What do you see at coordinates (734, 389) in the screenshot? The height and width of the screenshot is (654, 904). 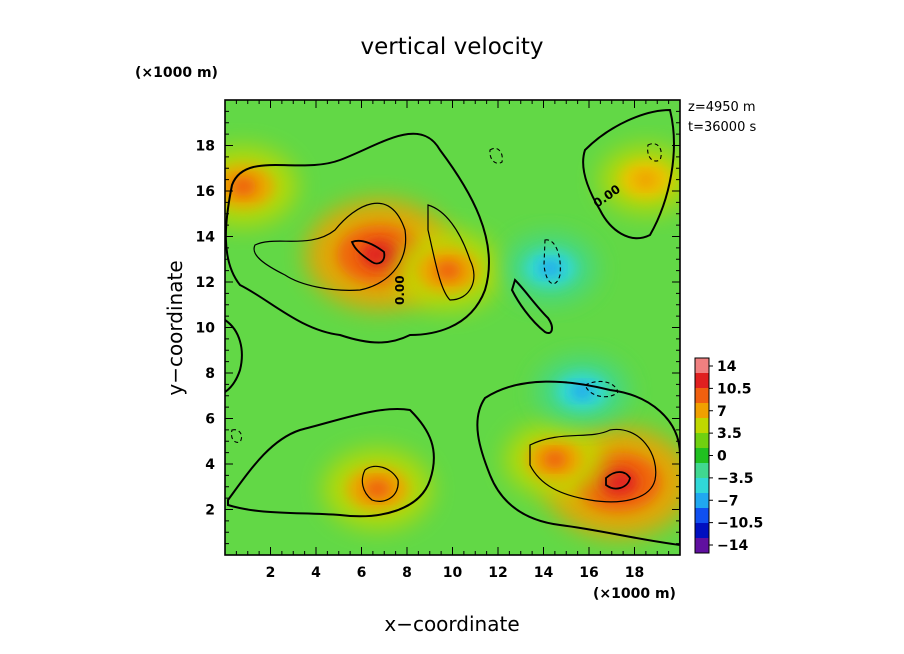 I see `colorbar-label: 10.5` at bounding box center [734, 389].